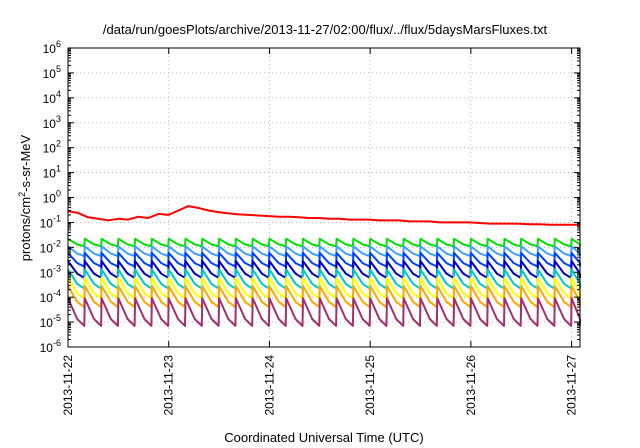 This screenshot has height=448, width=640. Describe the element at coordinates (68, 385) in the screenshot. I see `x-tick-label: 2013-11-22` at that location.